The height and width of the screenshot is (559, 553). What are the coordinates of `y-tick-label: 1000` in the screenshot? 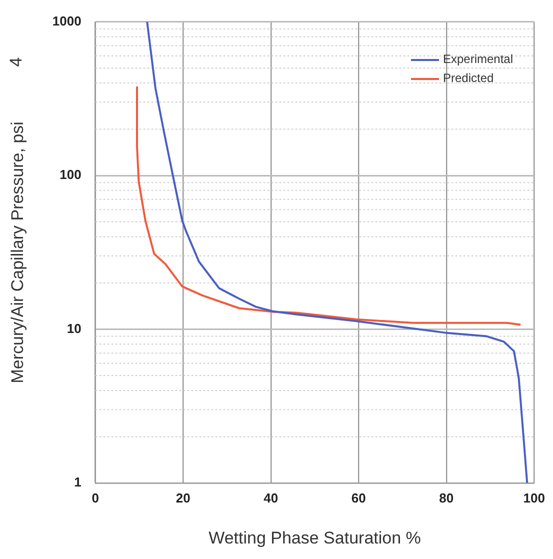 It's located at (67, 20).